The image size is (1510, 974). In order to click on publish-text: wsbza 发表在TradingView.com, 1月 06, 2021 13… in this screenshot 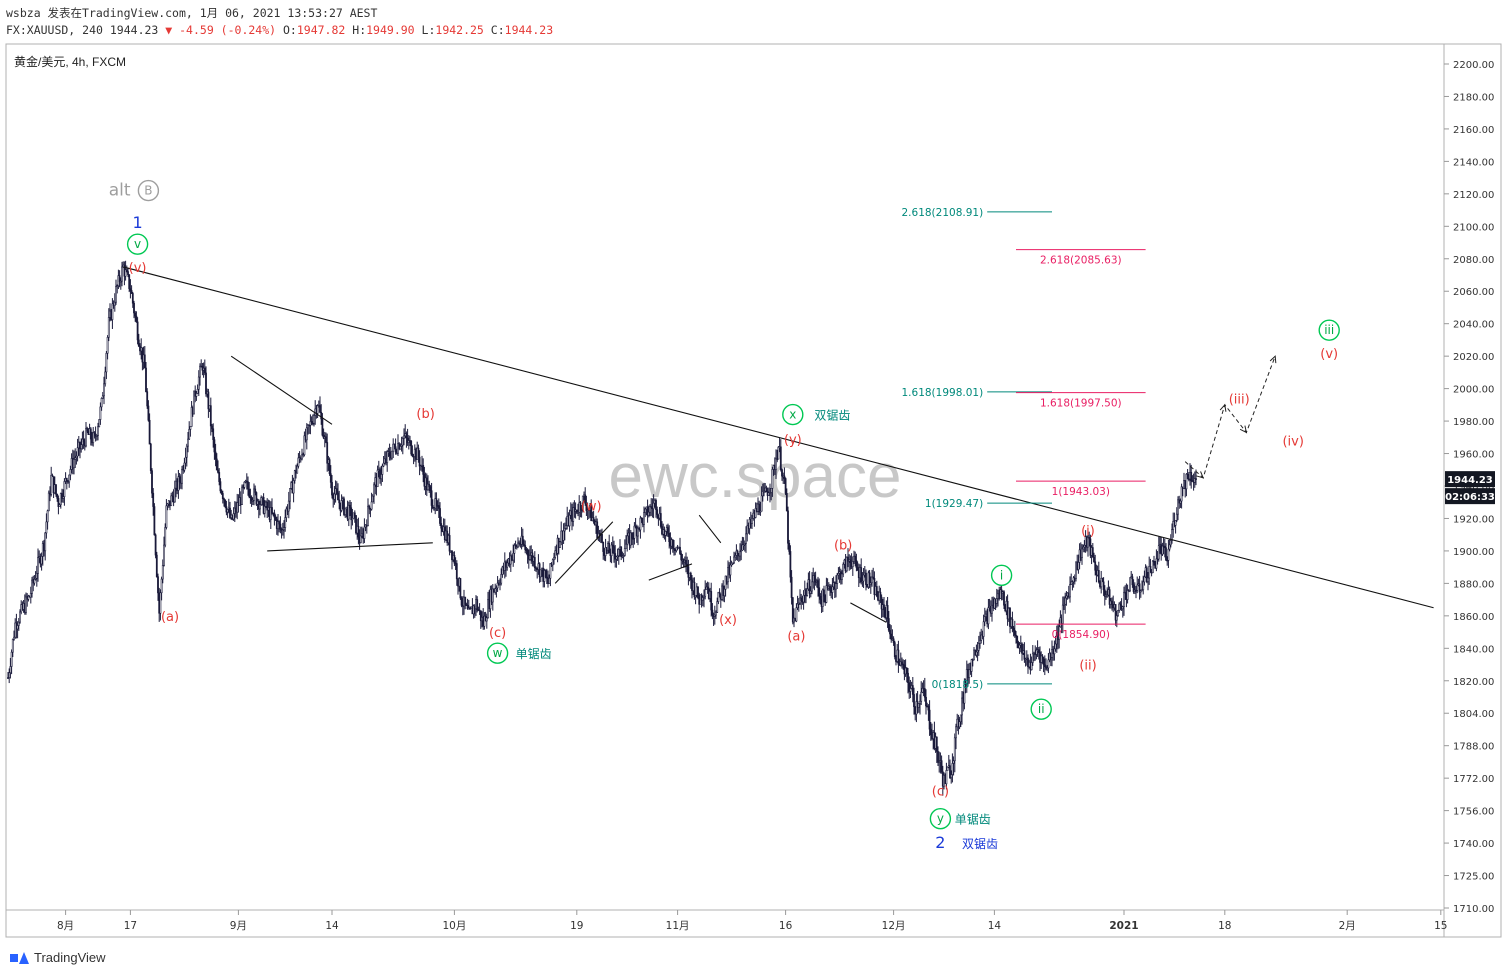, I will do `click(192, 13)`.